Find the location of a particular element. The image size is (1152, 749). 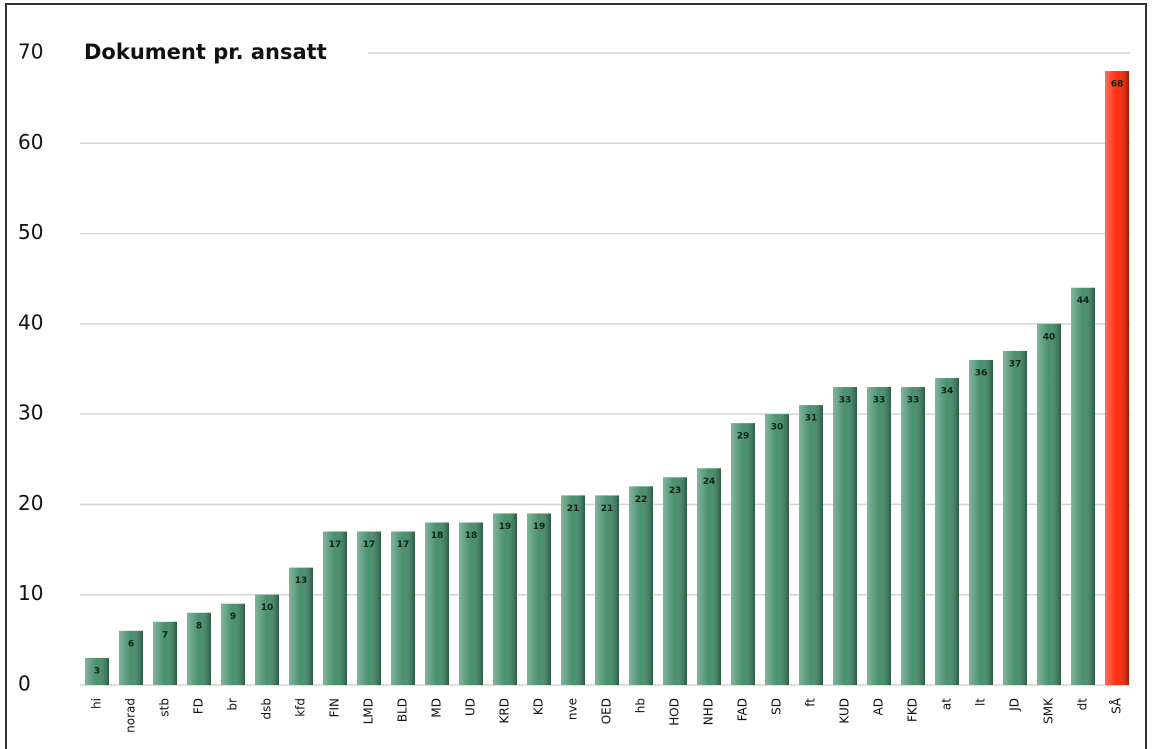

value-label: 23 is located at coordinates (675, 491).